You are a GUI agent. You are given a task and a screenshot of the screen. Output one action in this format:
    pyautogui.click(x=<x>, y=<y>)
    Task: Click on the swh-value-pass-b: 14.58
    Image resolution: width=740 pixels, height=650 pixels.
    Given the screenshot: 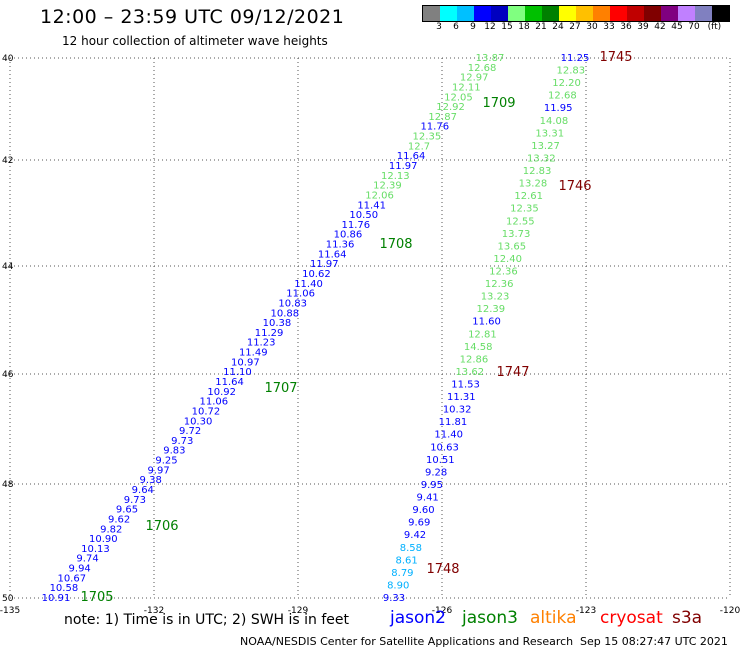 What is the action you would take?
    pyautogui.click(x=478, y=347)
    